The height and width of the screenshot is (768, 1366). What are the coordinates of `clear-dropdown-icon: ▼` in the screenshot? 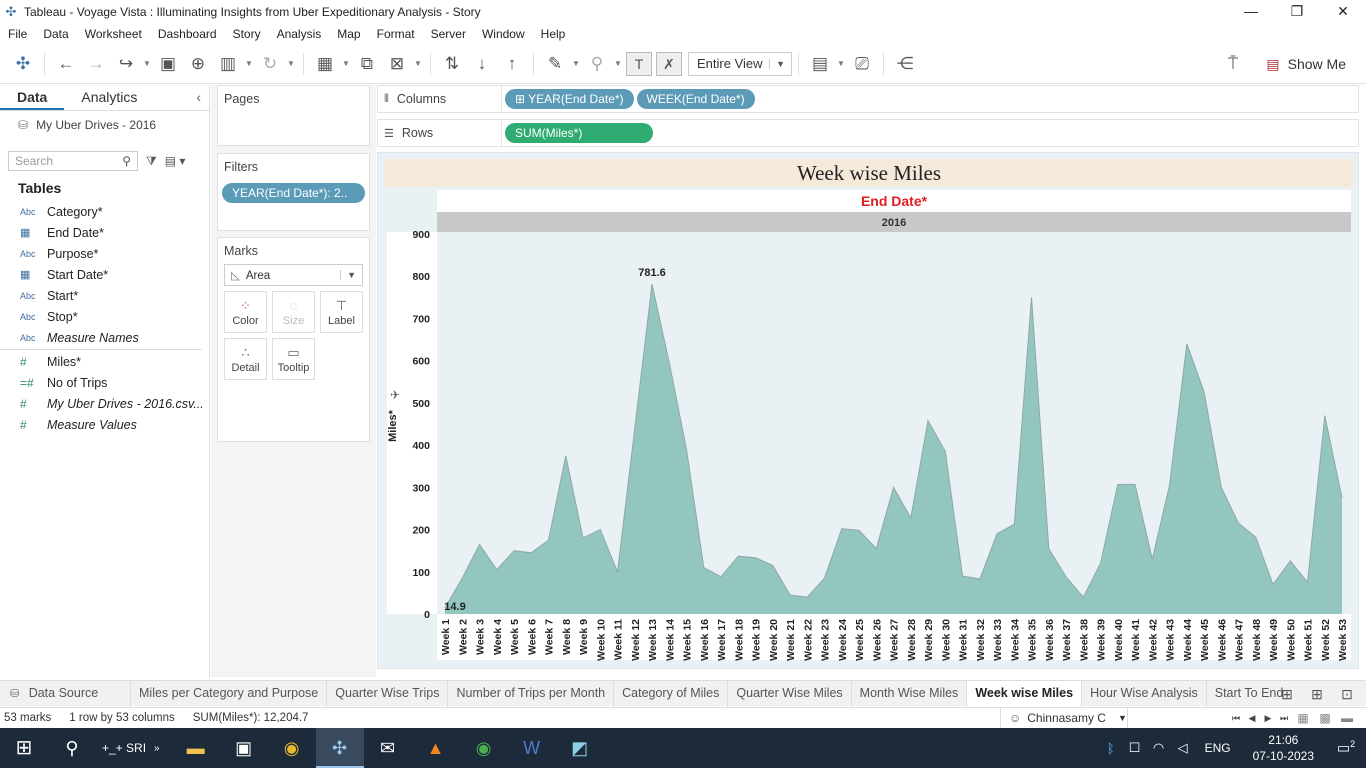 It's located at (418, 63).